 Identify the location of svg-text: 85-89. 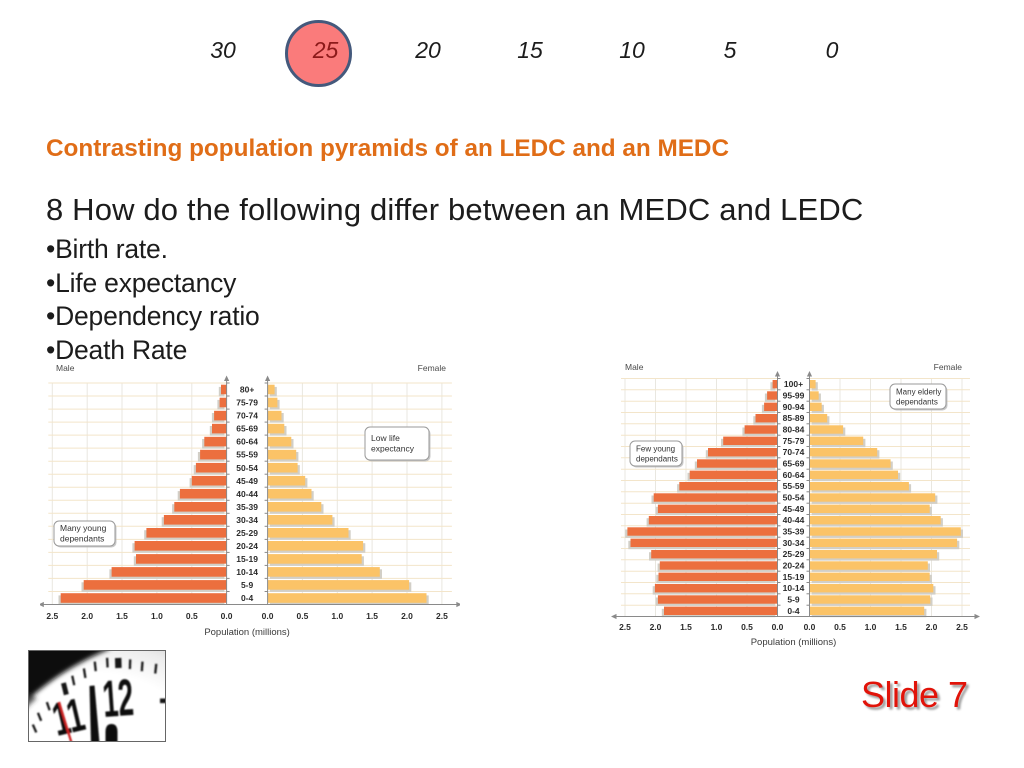
(794, 418).